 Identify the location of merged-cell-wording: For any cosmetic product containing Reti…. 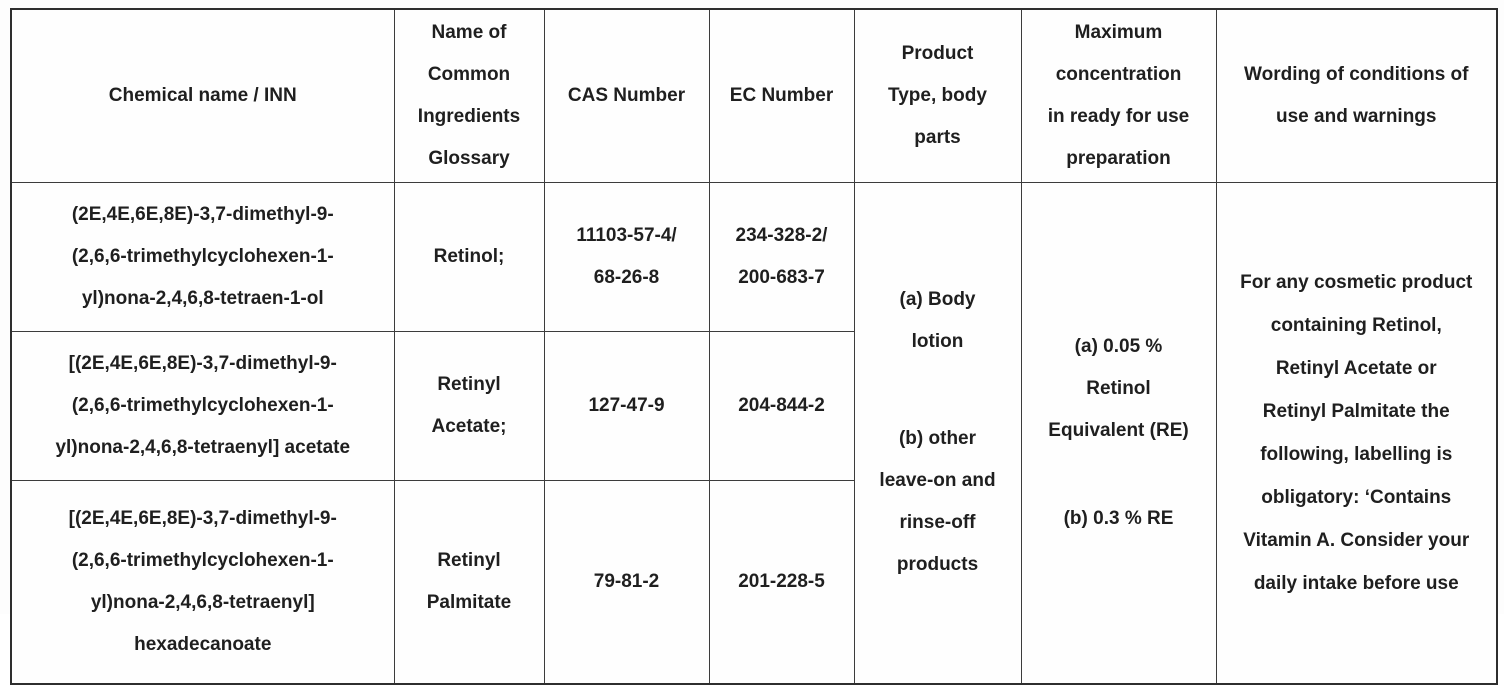
(1356, 432).